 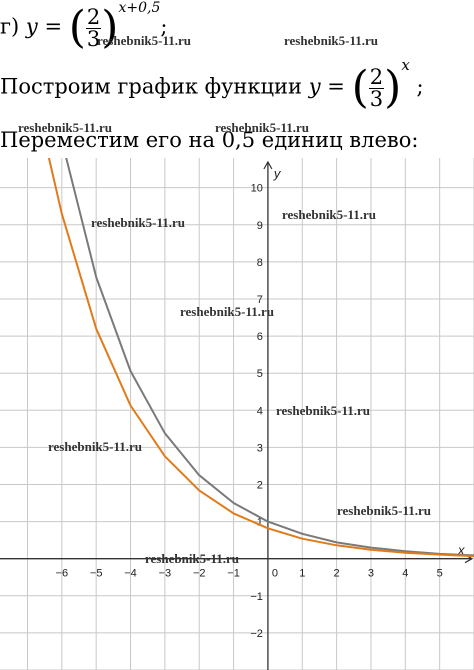 What do you see at coordinates (314, 86) in the screenshot?
I see `var-y-2: y` at bounding box center [314, 86].